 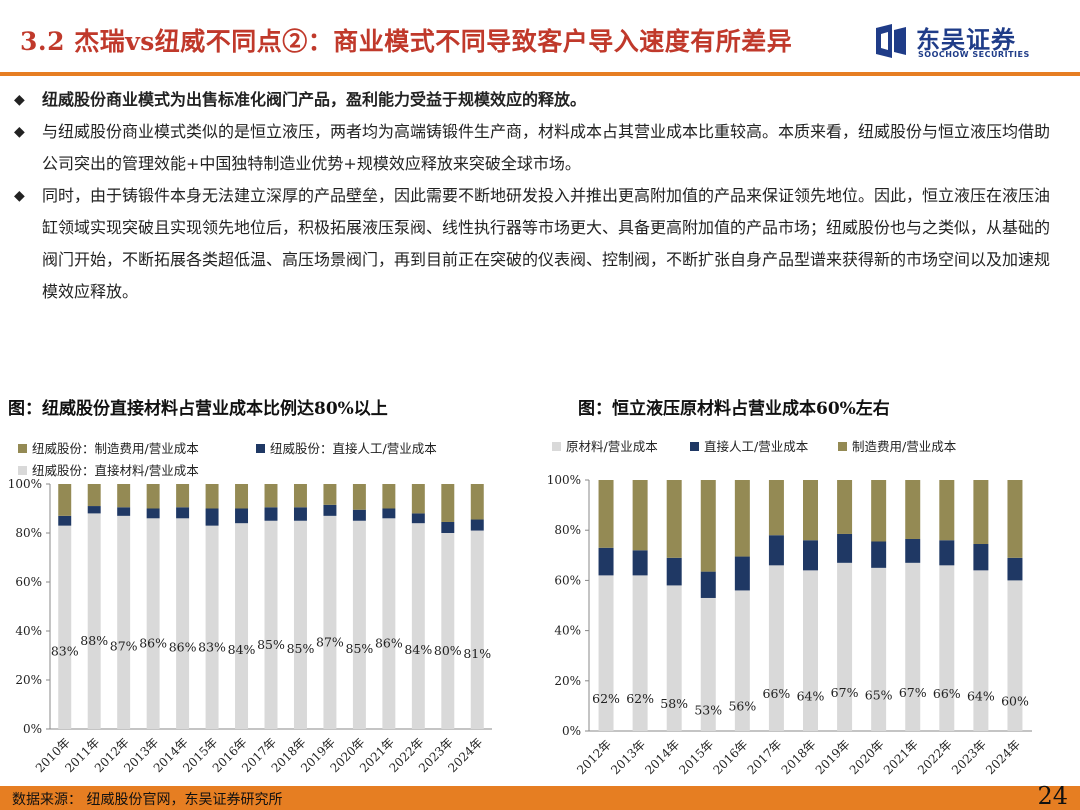 I want to click on legend-entry: 纽威股份：直接人工/营业成本, so click(x=346, y=447).